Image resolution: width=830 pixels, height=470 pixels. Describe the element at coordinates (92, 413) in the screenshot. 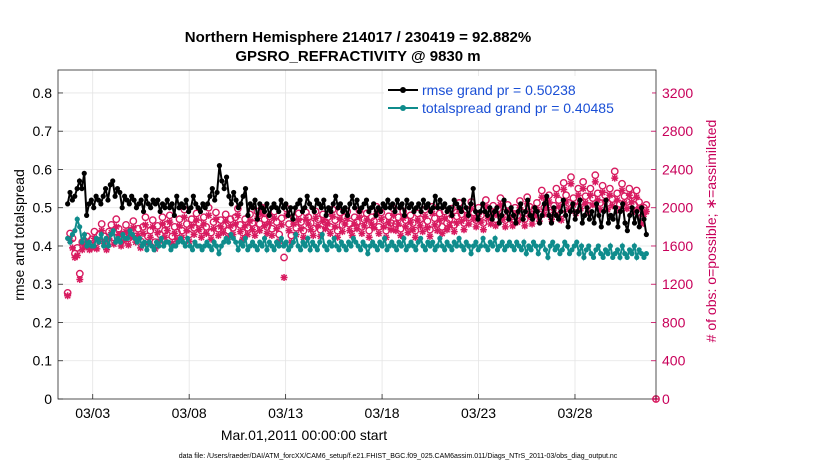

I see `x-tick-label: 03/03` at that location.